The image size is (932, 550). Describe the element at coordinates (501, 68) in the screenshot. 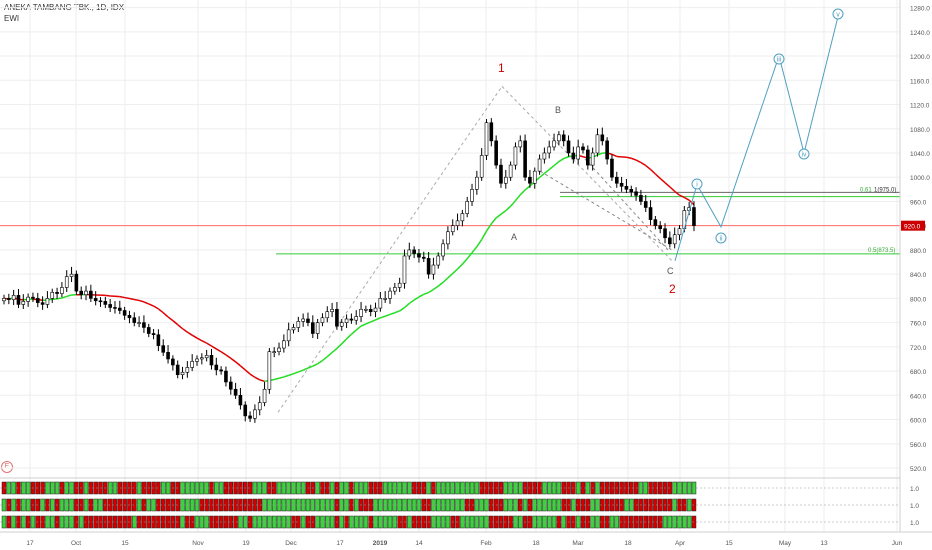

I see `wave-label: 1` at that location.